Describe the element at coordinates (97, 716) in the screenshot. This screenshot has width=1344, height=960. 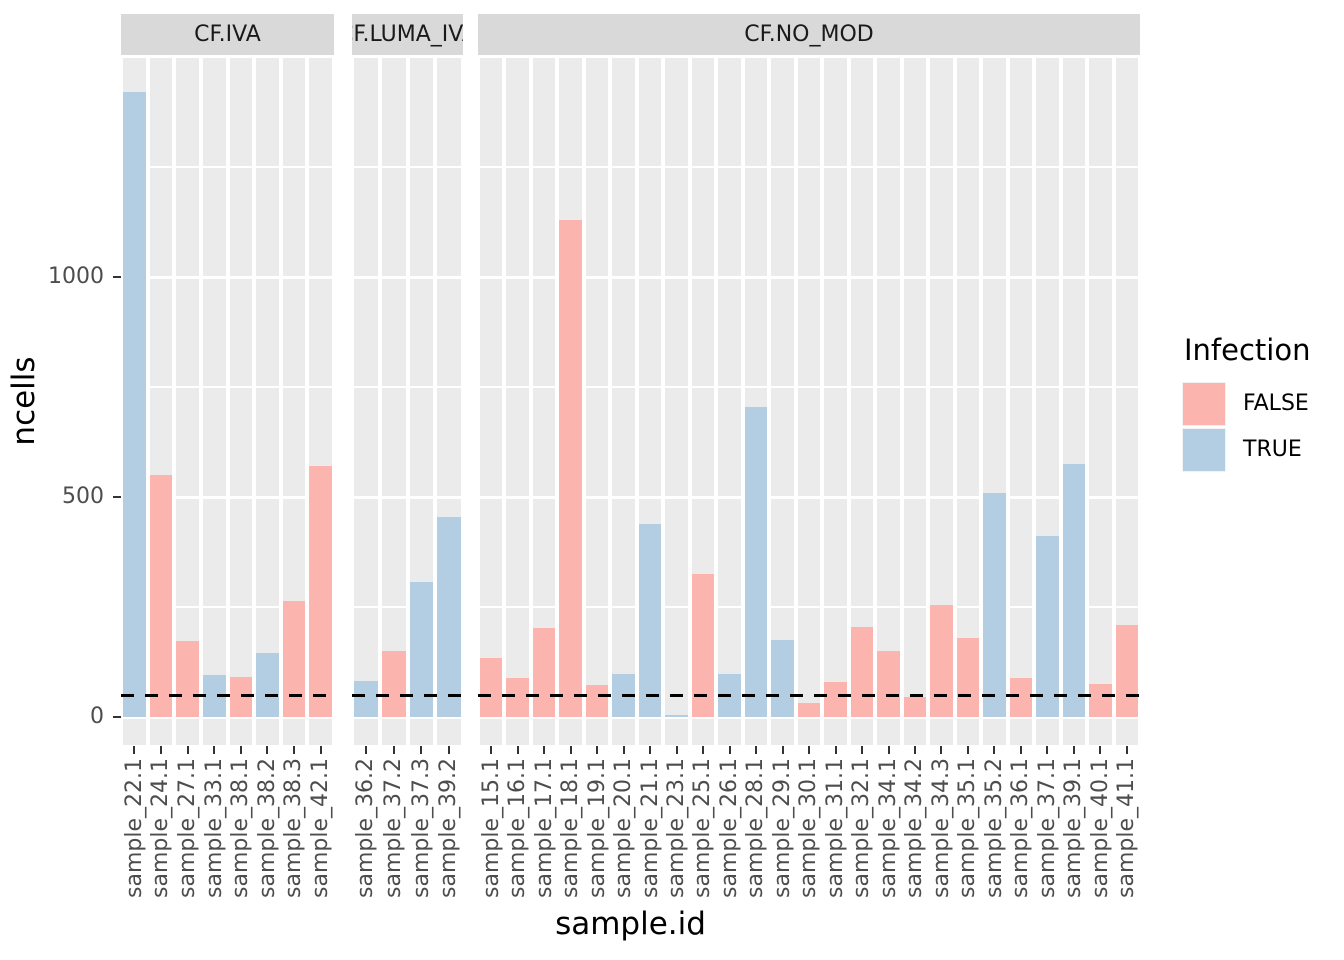
I see `y-tick-label-0: 0` at that location.